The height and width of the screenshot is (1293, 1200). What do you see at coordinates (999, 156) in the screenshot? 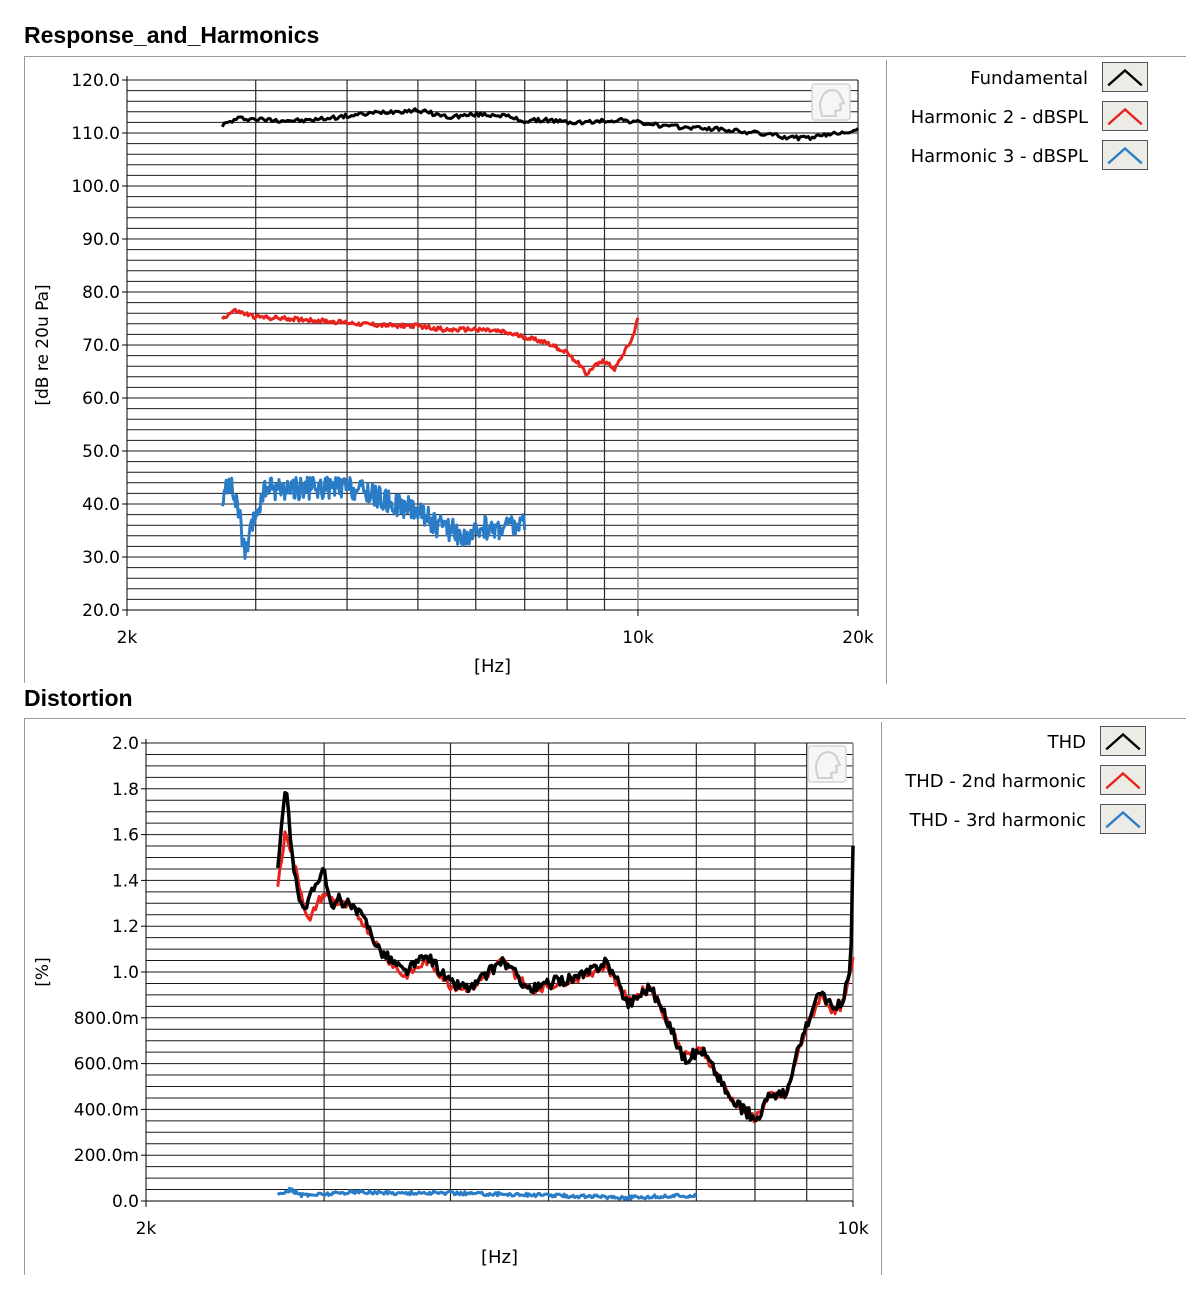
I see `legend-label: Harmonic 3 - dBSPL` at bounding box center [999, 156].